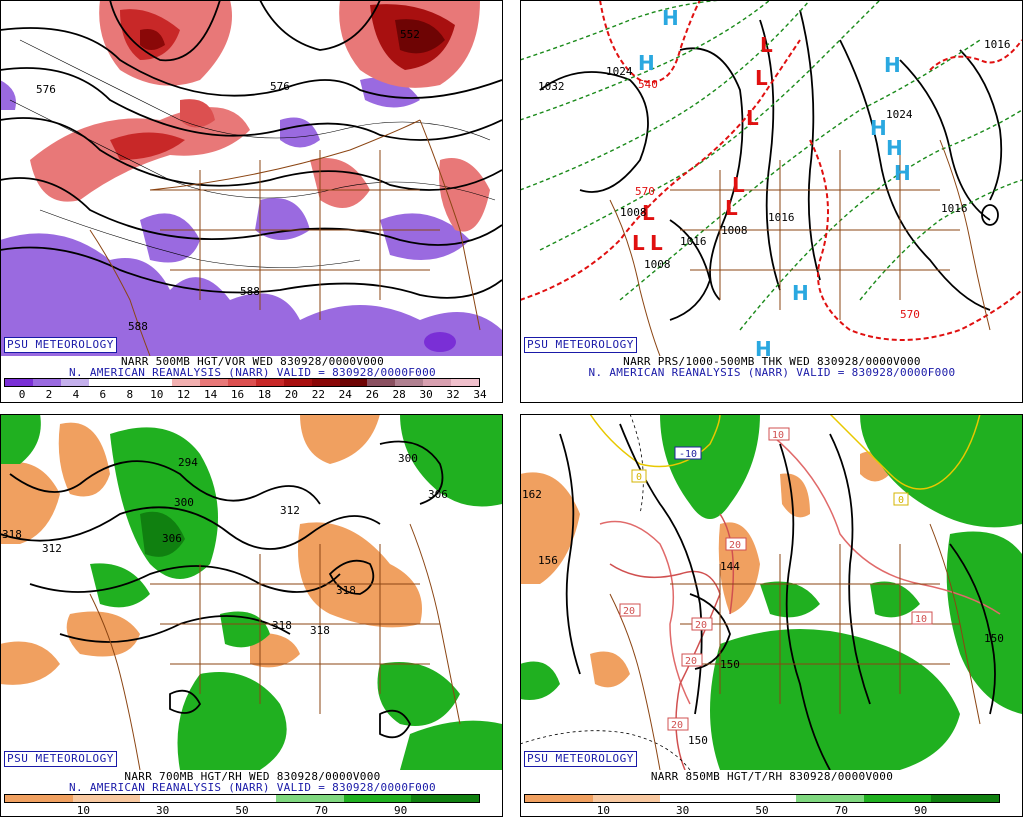  I want to click on contour-label: 312, so click(290, 510).